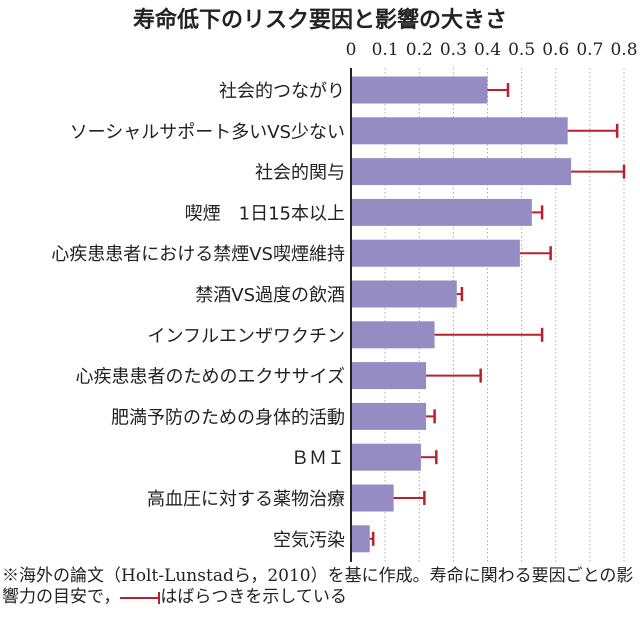  I want to click on x-tick-label: 0.8, so click(623, 50).